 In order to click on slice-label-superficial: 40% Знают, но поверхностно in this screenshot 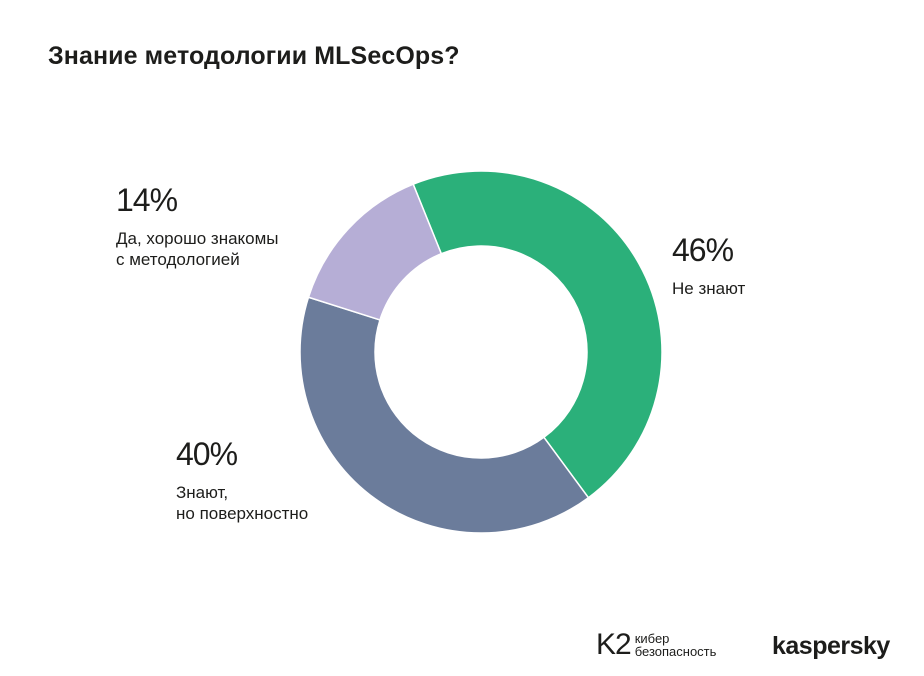, I will do `click(242, 481)`.